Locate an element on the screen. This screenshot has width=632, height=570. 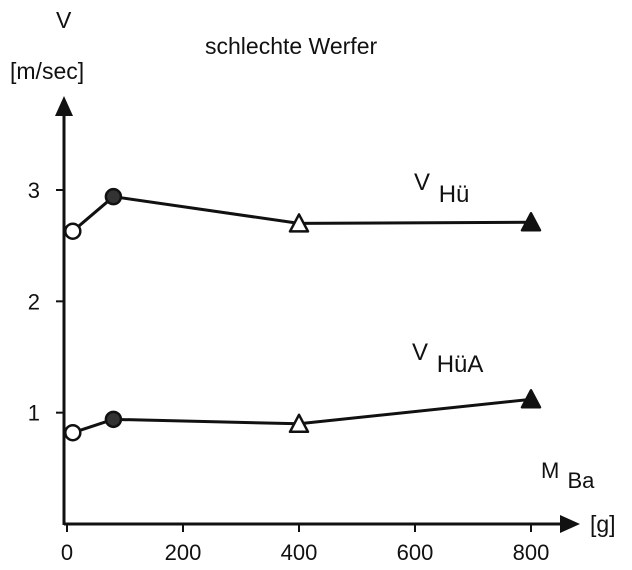
x-axis is located at coordinates (322, 524).